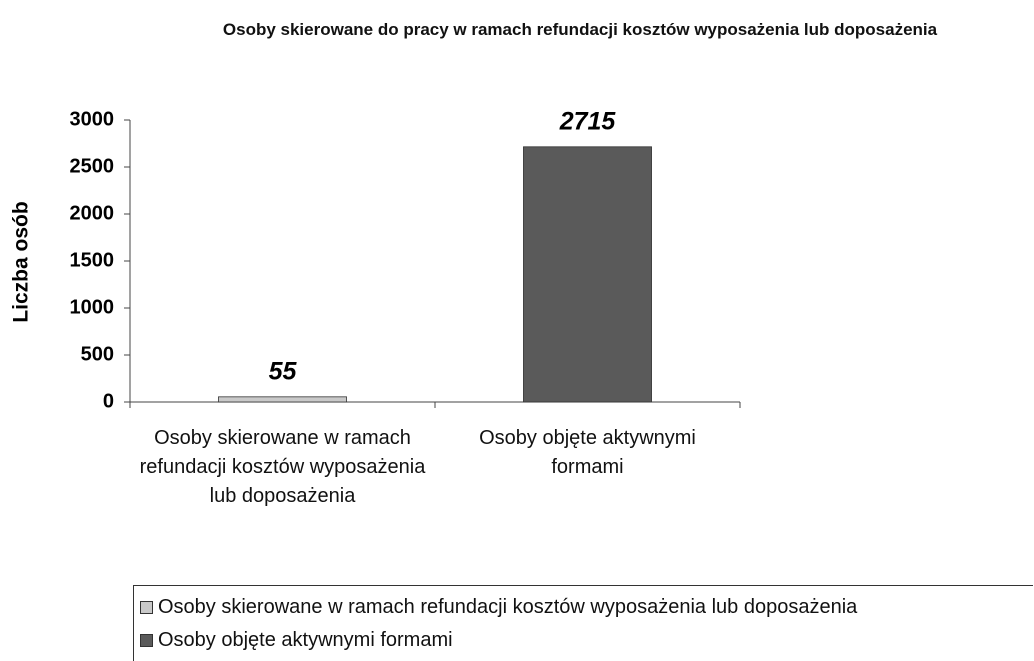 The height and width of the screenshot is (661, 1034). I want to click on data-label: 2715, so click(588, 121).